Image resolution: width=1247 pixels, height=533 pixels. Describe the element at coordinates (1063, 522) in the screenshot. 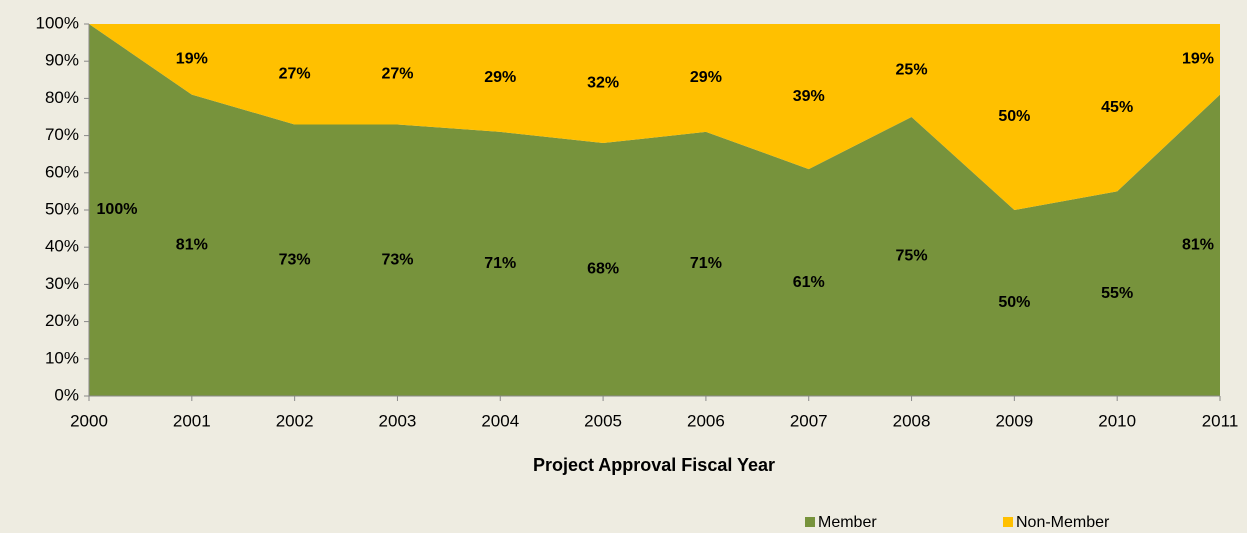

I see `legend-label: Non-Member` at that location.